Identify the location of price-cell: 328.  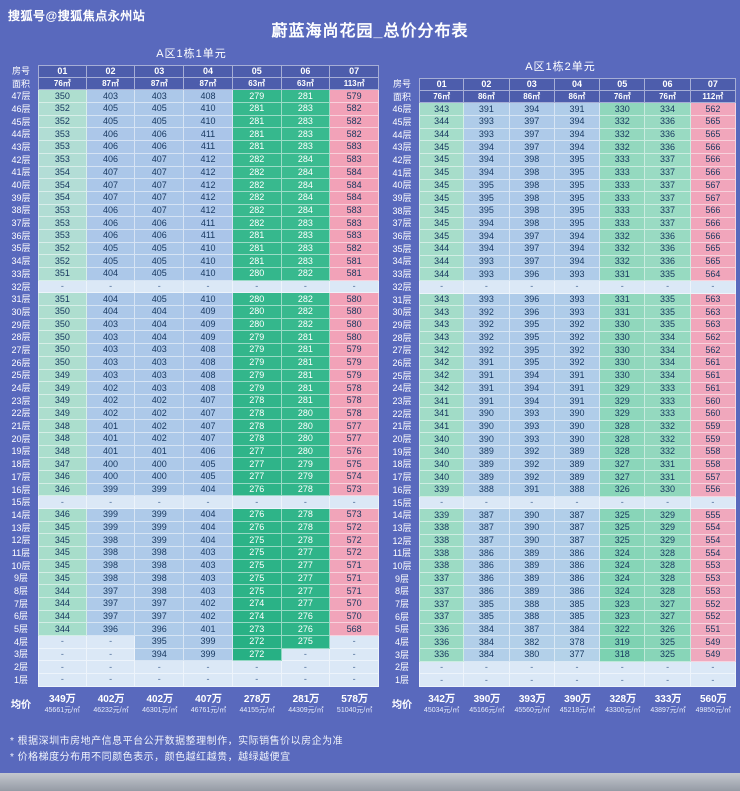
(668, 566).